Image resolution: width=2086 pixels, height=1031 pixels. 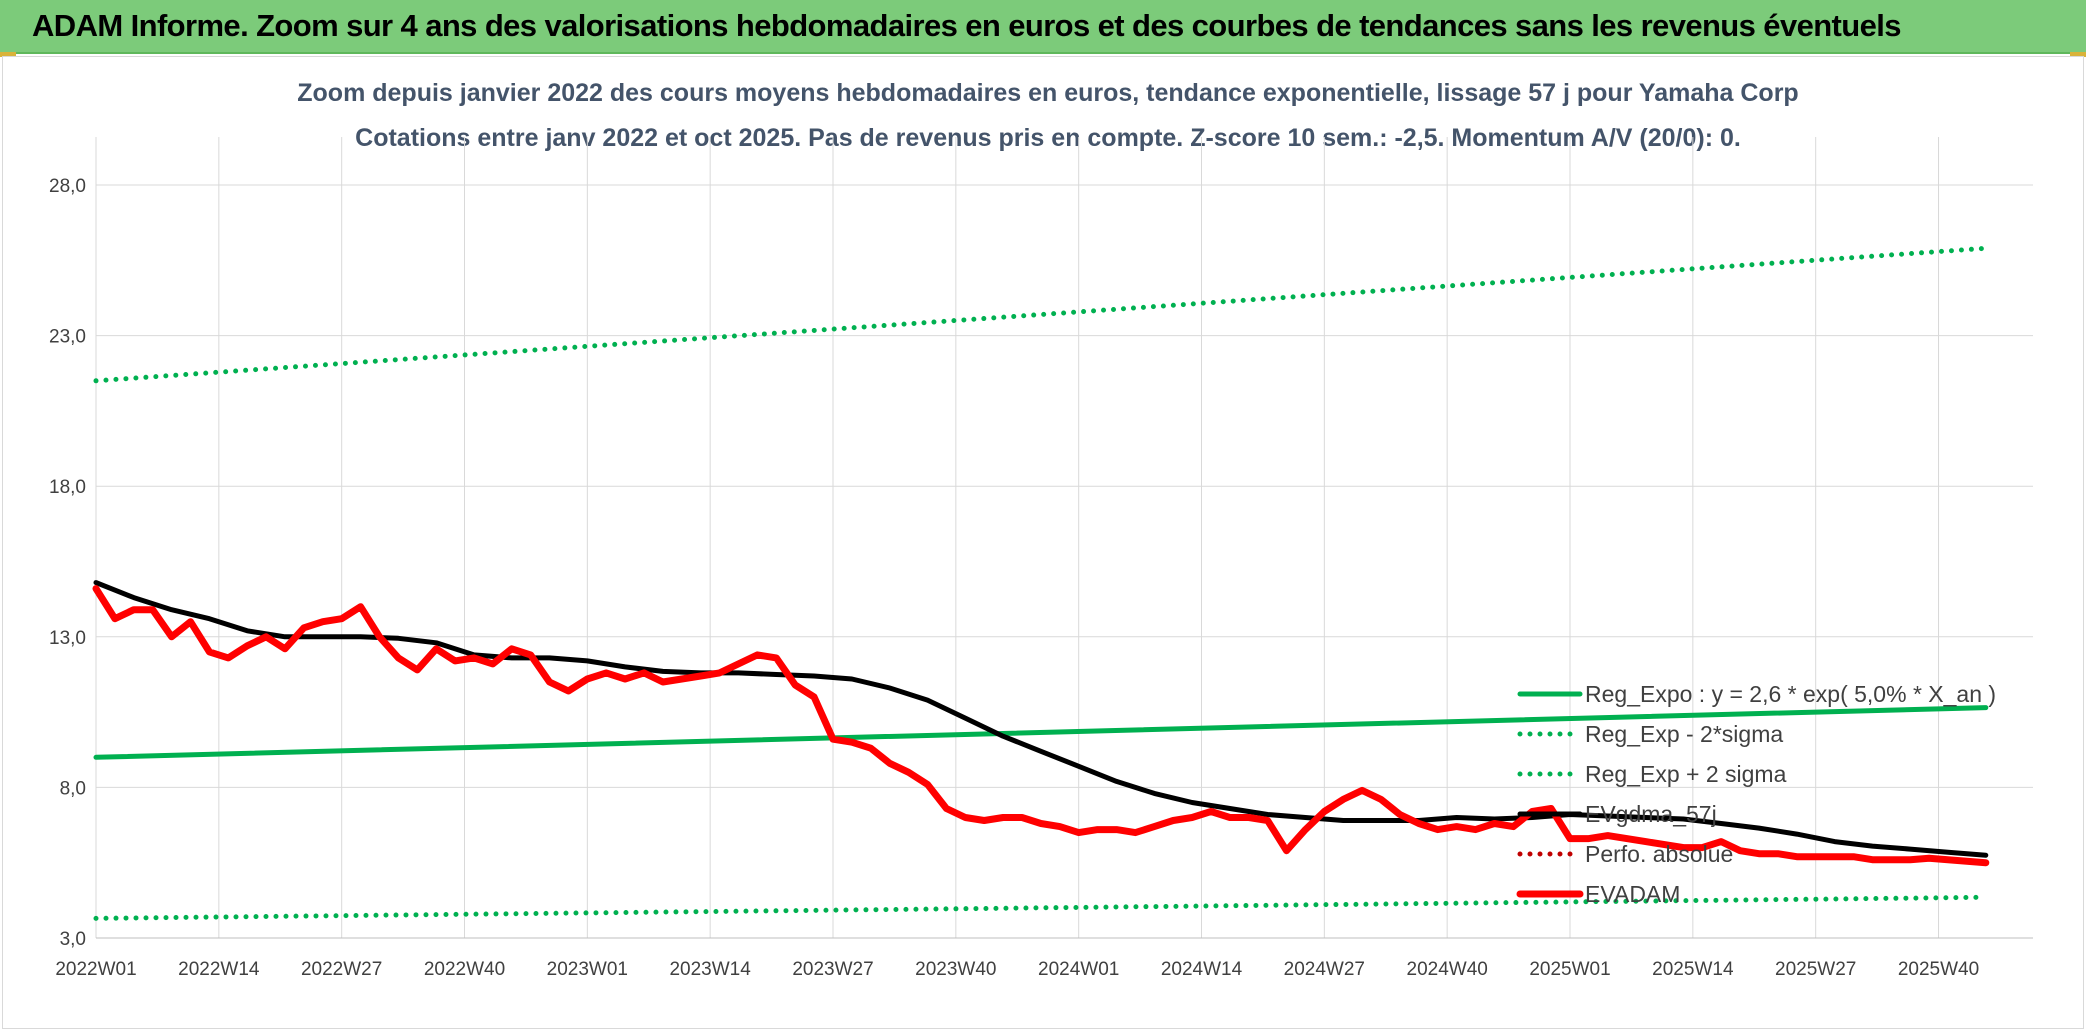 I want to click on x-tick-label: 2025W40, so click(x=1938, y=969).